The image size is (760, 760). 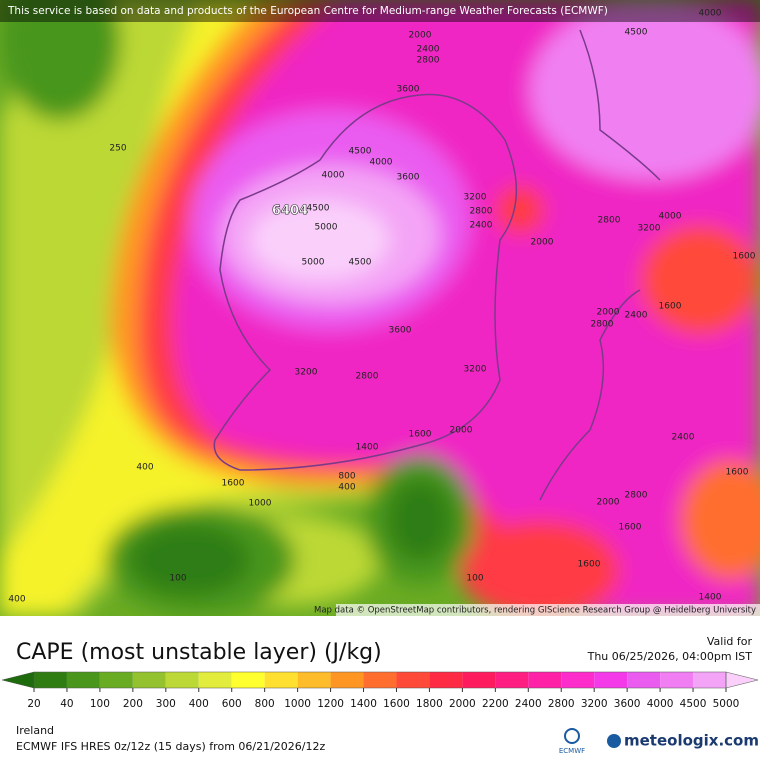 What do you see at coordinates (346, 477) in the screenshot?
I see `contour-label: 800` at bounding box center [346, 477].